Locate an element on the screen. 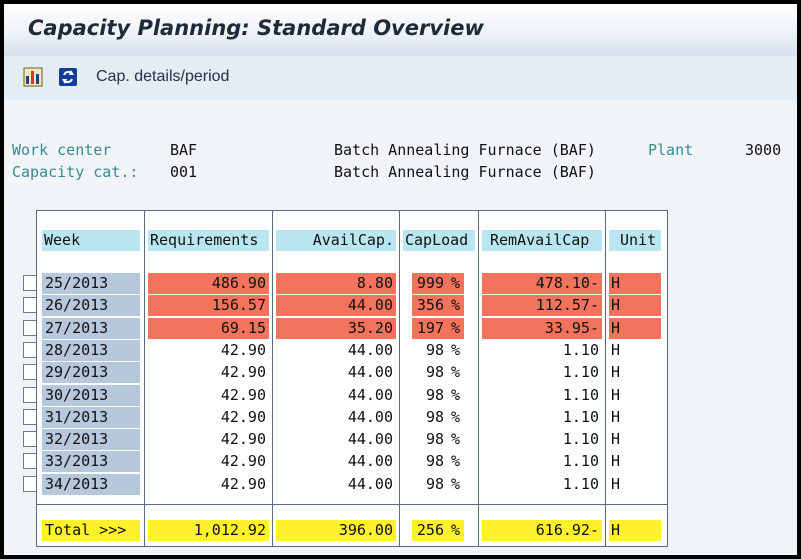 The width and height of the screenshot is (801, 559). application-toolbar: Cap. details/period is located at coordinates (400, 78).